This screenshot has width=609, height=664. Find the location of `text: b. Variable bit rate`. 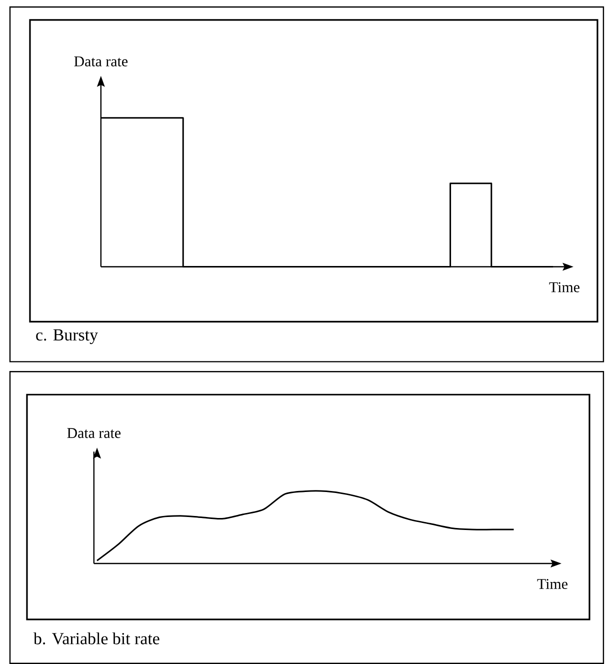

text: b. Variable bit rate is located at coordinates (96, 638).